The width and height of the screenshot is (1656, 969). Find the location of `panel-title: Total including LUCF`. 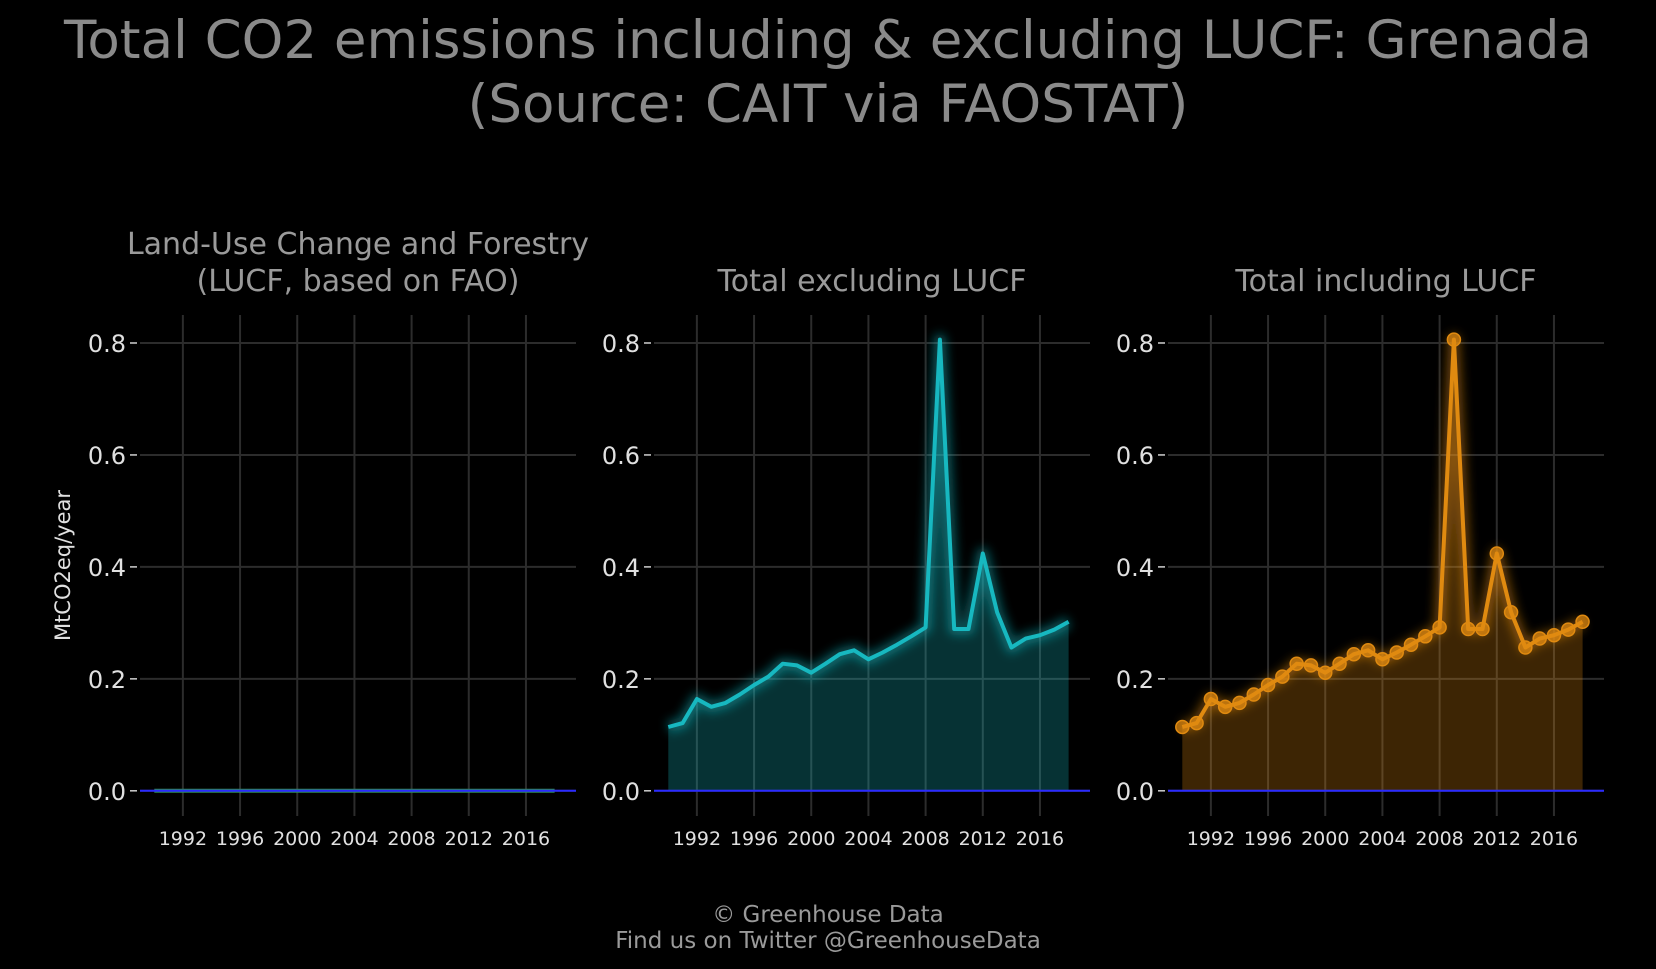

panel-title: Total including LUCF is located at coordinates (1385, 281).